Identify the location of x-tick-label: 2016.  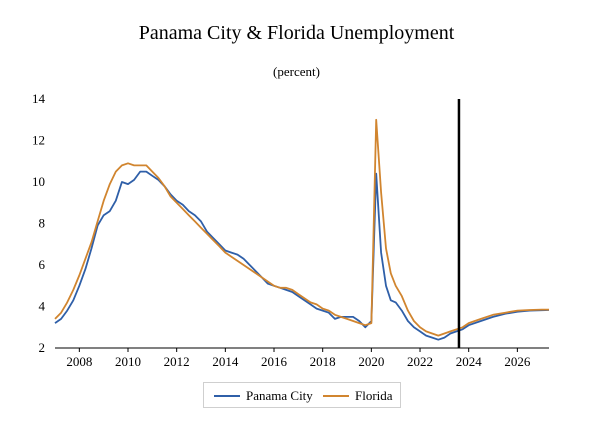
(274, 361).